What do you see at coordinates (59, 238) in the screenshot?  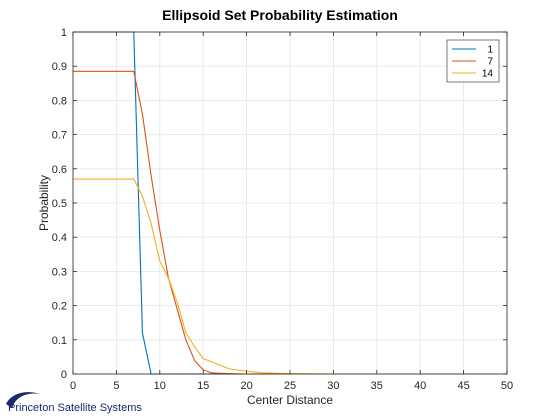 I see `y-tick-label: 0.4` at bounding box center [59, 238].